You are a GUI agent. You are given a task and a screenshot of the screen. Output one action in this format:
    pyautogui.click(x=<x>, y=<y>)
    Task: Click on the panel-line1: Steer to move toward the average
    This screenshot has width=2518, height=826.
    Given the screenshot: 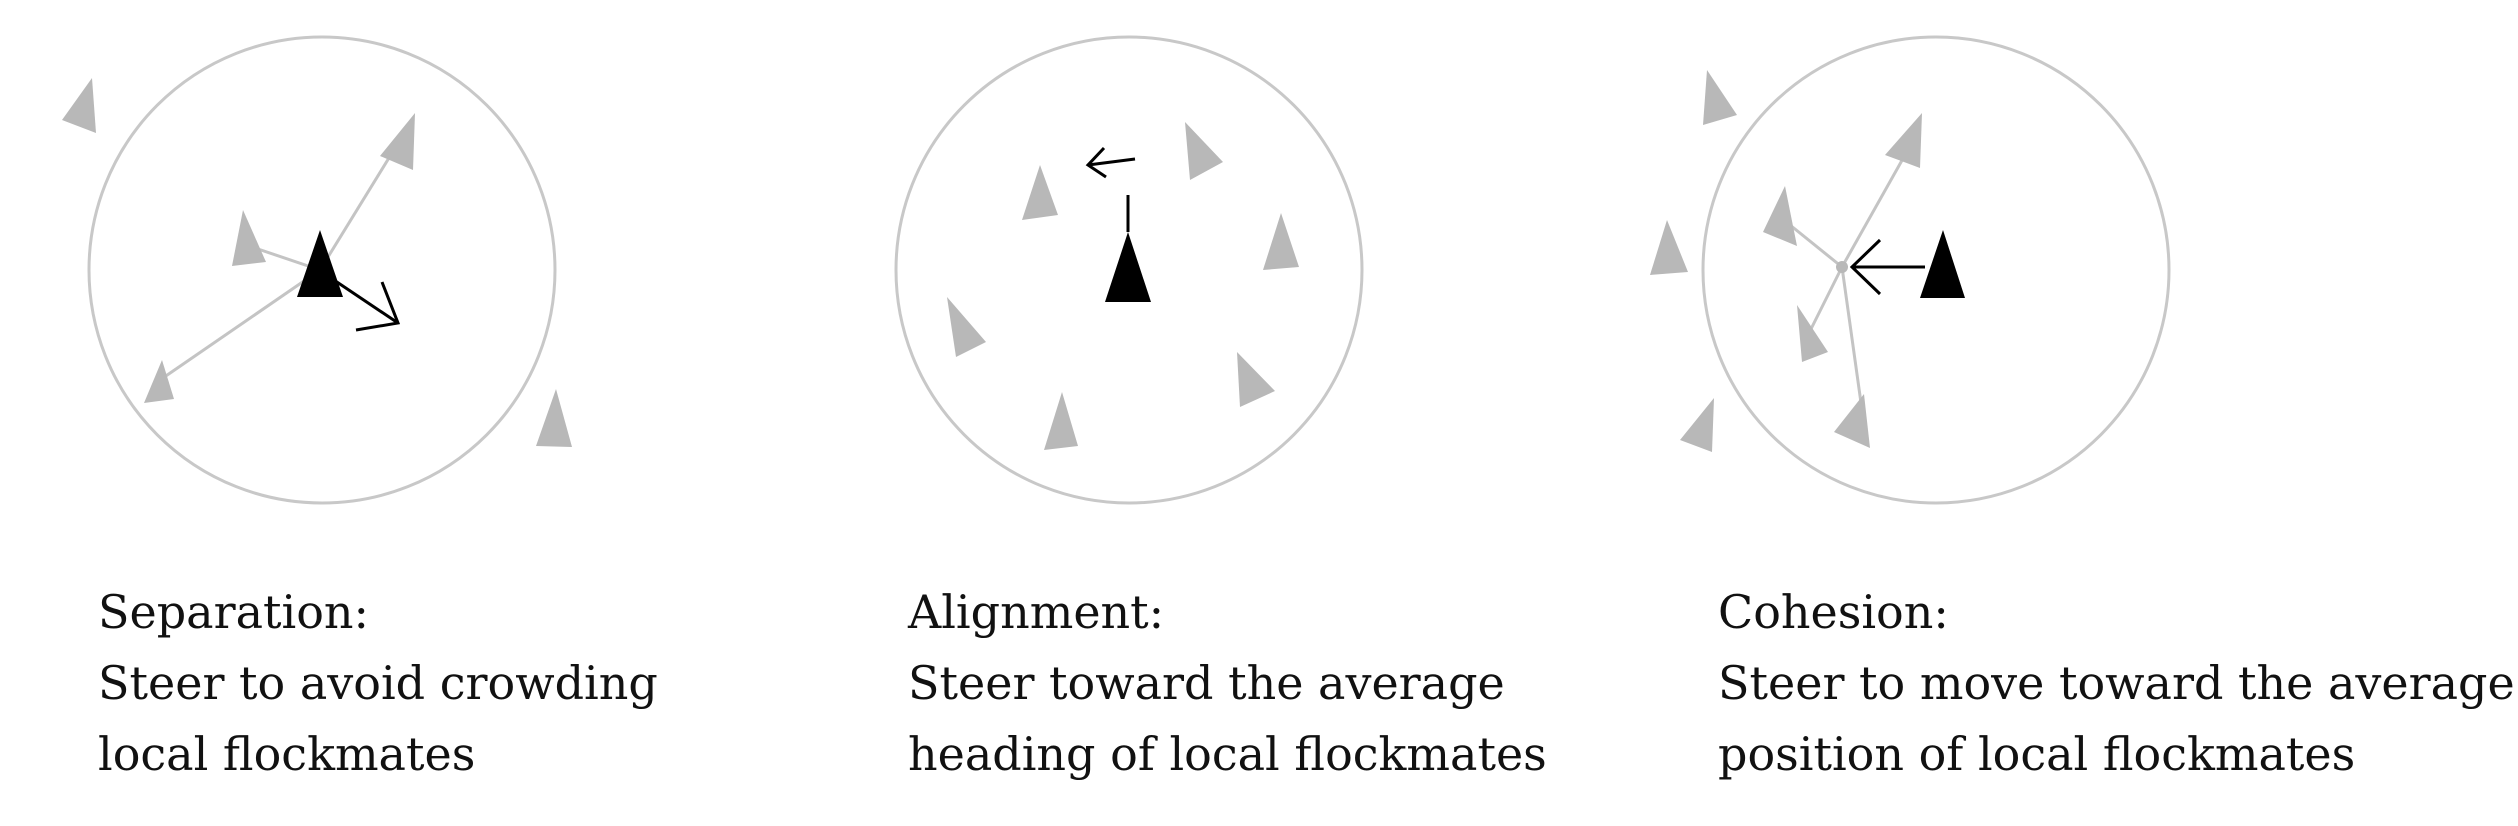 What is the action you would take?
    pyautogui.click(x=2116, y=683)
    